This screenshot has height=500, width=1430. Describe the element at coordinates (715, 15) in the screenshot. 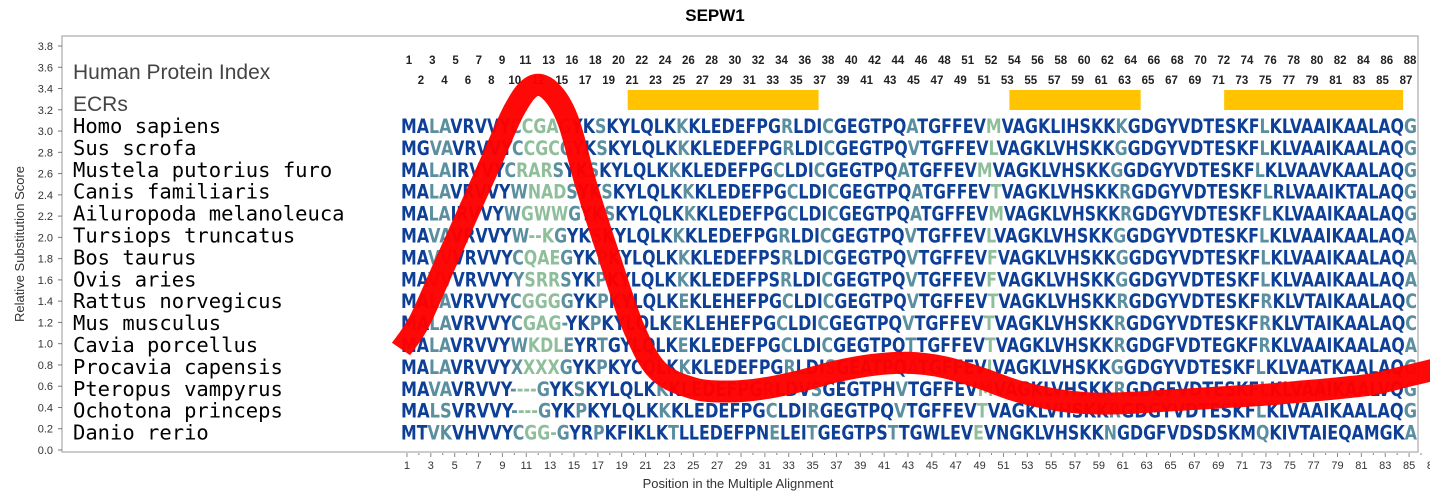

I see `chart-title: SEPW1` at that location.